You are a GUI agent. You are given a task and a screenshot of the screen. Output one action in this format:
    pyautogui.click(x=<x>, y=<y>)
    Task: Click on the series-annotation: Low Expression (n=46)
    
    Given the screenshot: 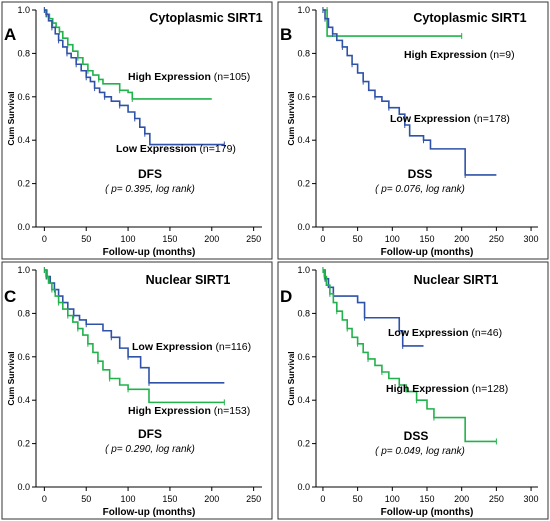 What is the action you would take?
    pyautogui.click(x=445, y=333)
    